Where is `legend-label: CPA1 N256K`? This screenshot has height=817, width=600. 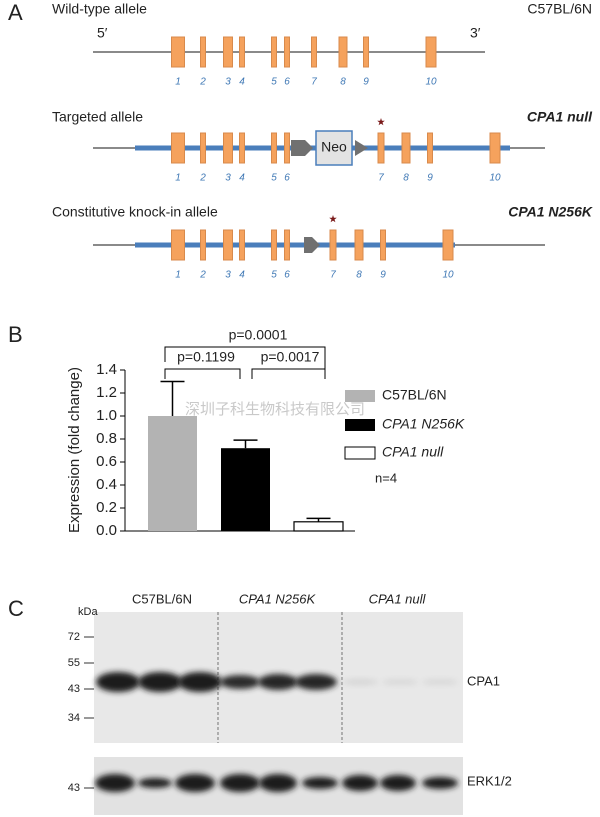
legend-label: CPA1 N256K is located at coordinates (423, 424).